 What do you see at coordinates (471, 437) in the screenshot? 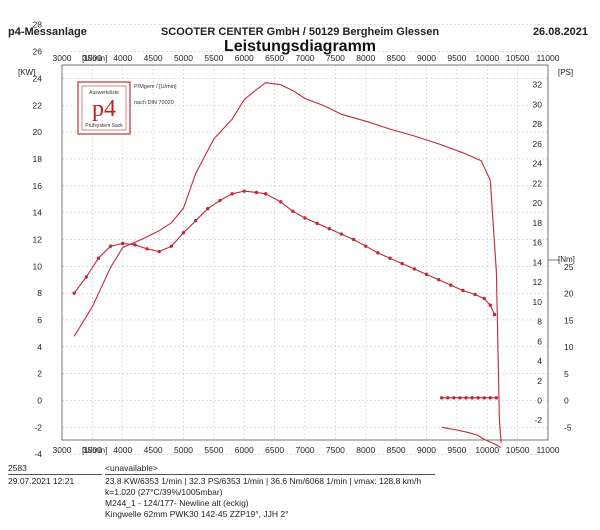
I see `series-4-line` at bounding box center [471, 437].